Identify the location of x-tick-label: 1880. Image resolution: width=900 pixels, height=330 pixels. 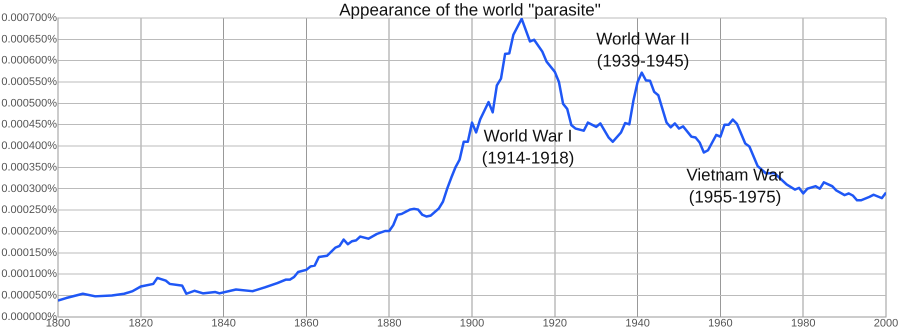
(389, 323).